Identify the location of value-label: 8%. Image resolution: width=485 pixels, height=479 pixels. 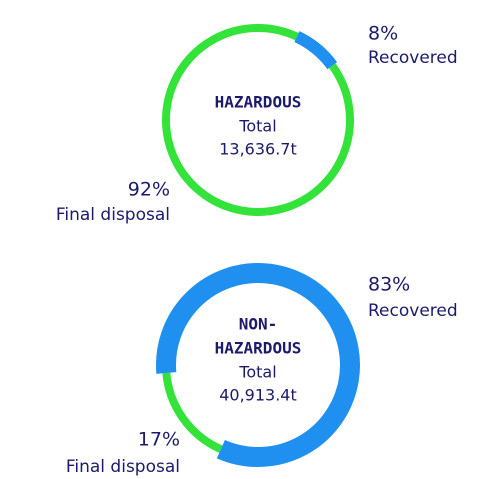
(383, 34).